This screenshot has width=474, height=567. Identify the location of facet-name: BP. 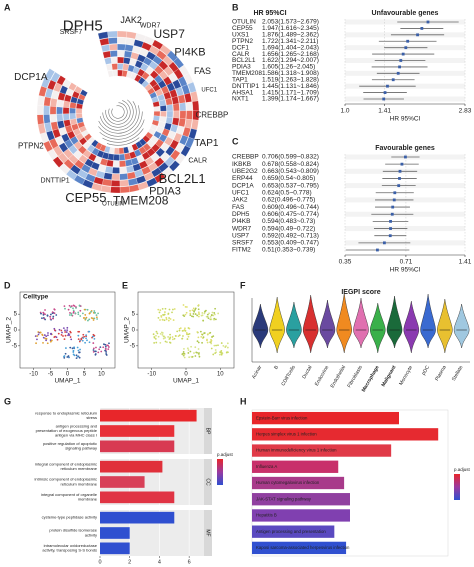
(208, 431).